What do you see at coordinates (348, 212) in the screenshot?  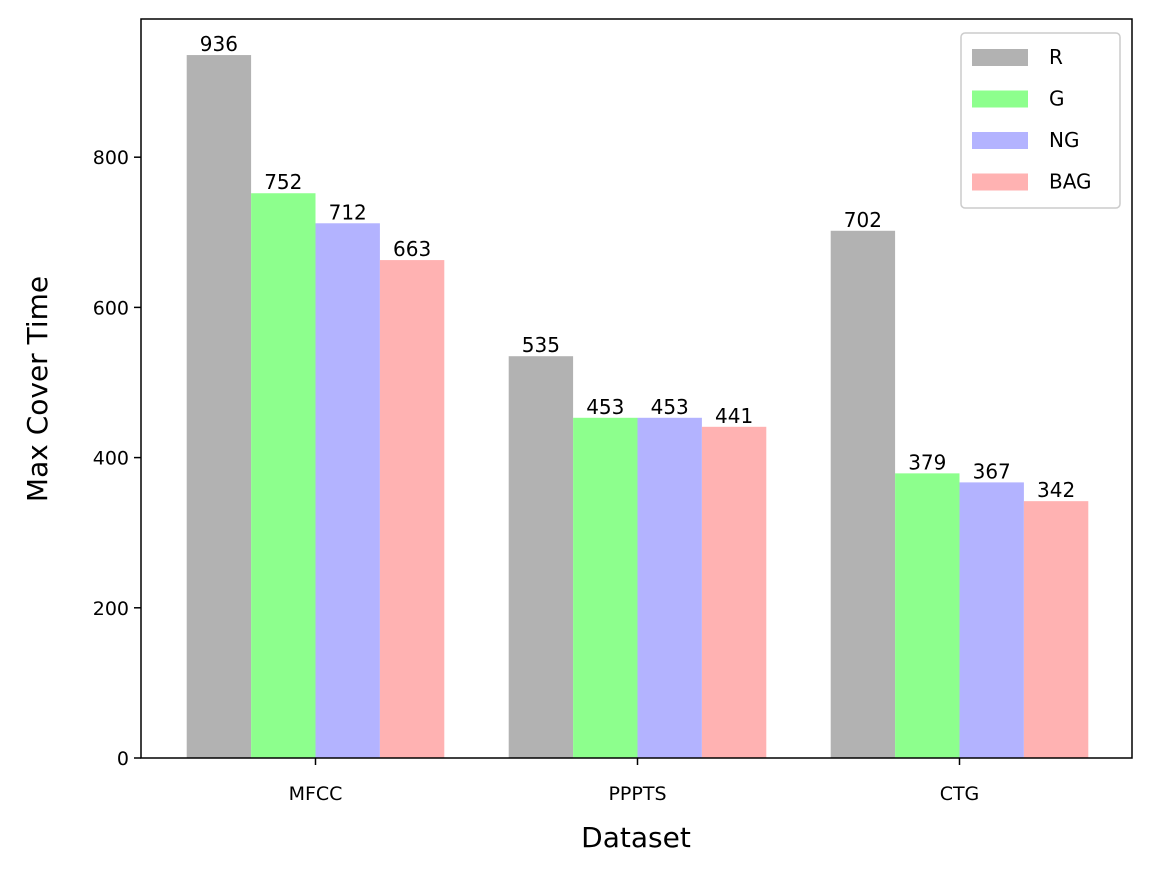 I see `data-label: 712` at bounding box center [348, 212].